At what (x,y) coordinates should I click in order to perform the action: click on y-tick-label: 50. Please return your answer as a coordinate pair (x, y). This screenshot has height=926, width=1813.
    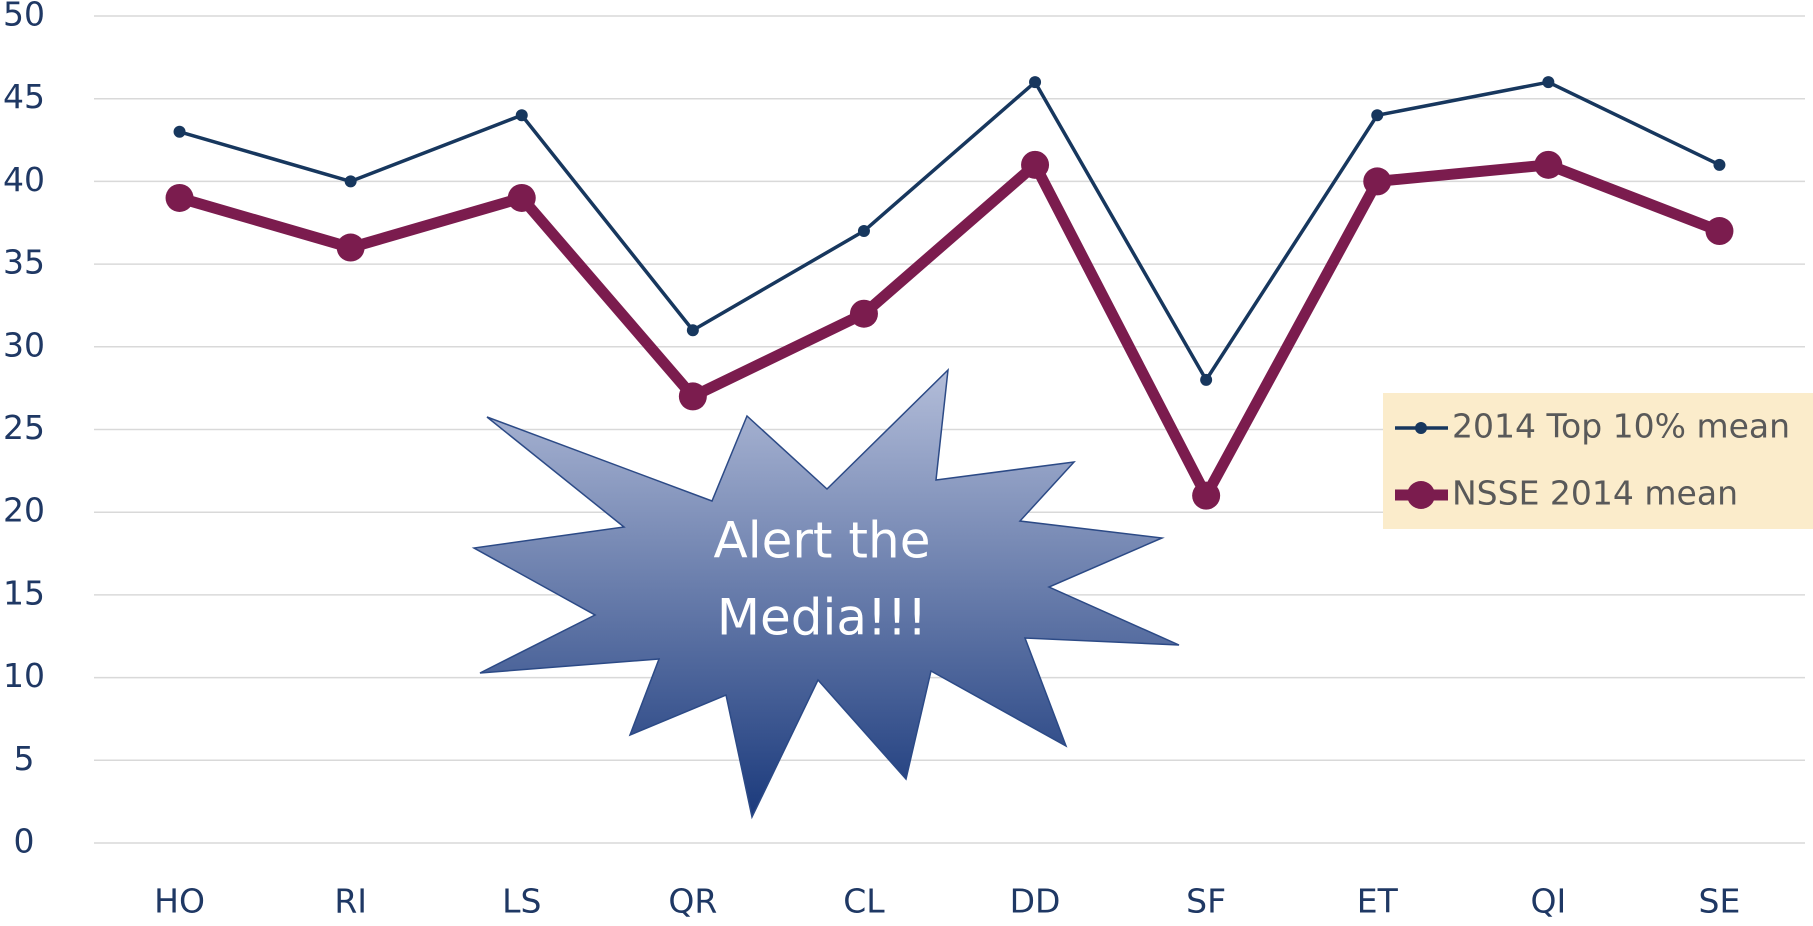
    Looking at the image, I should click on (24, 17).